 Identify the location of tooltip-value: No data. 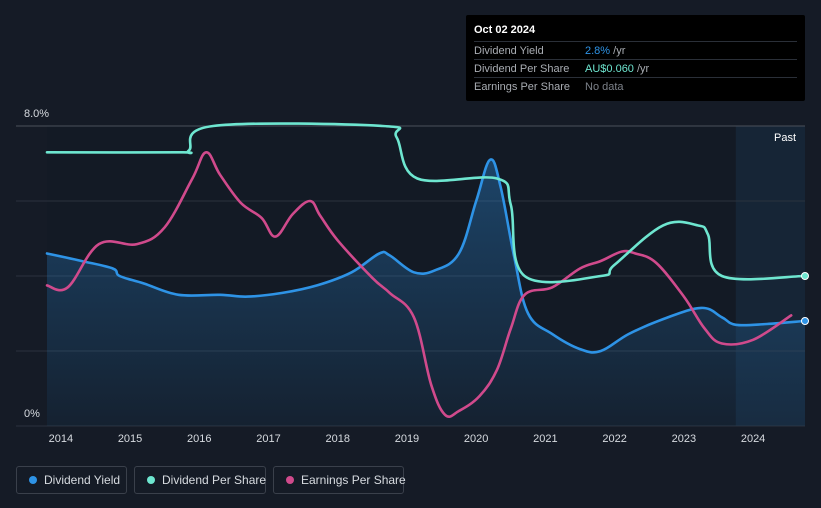
(604, 87).